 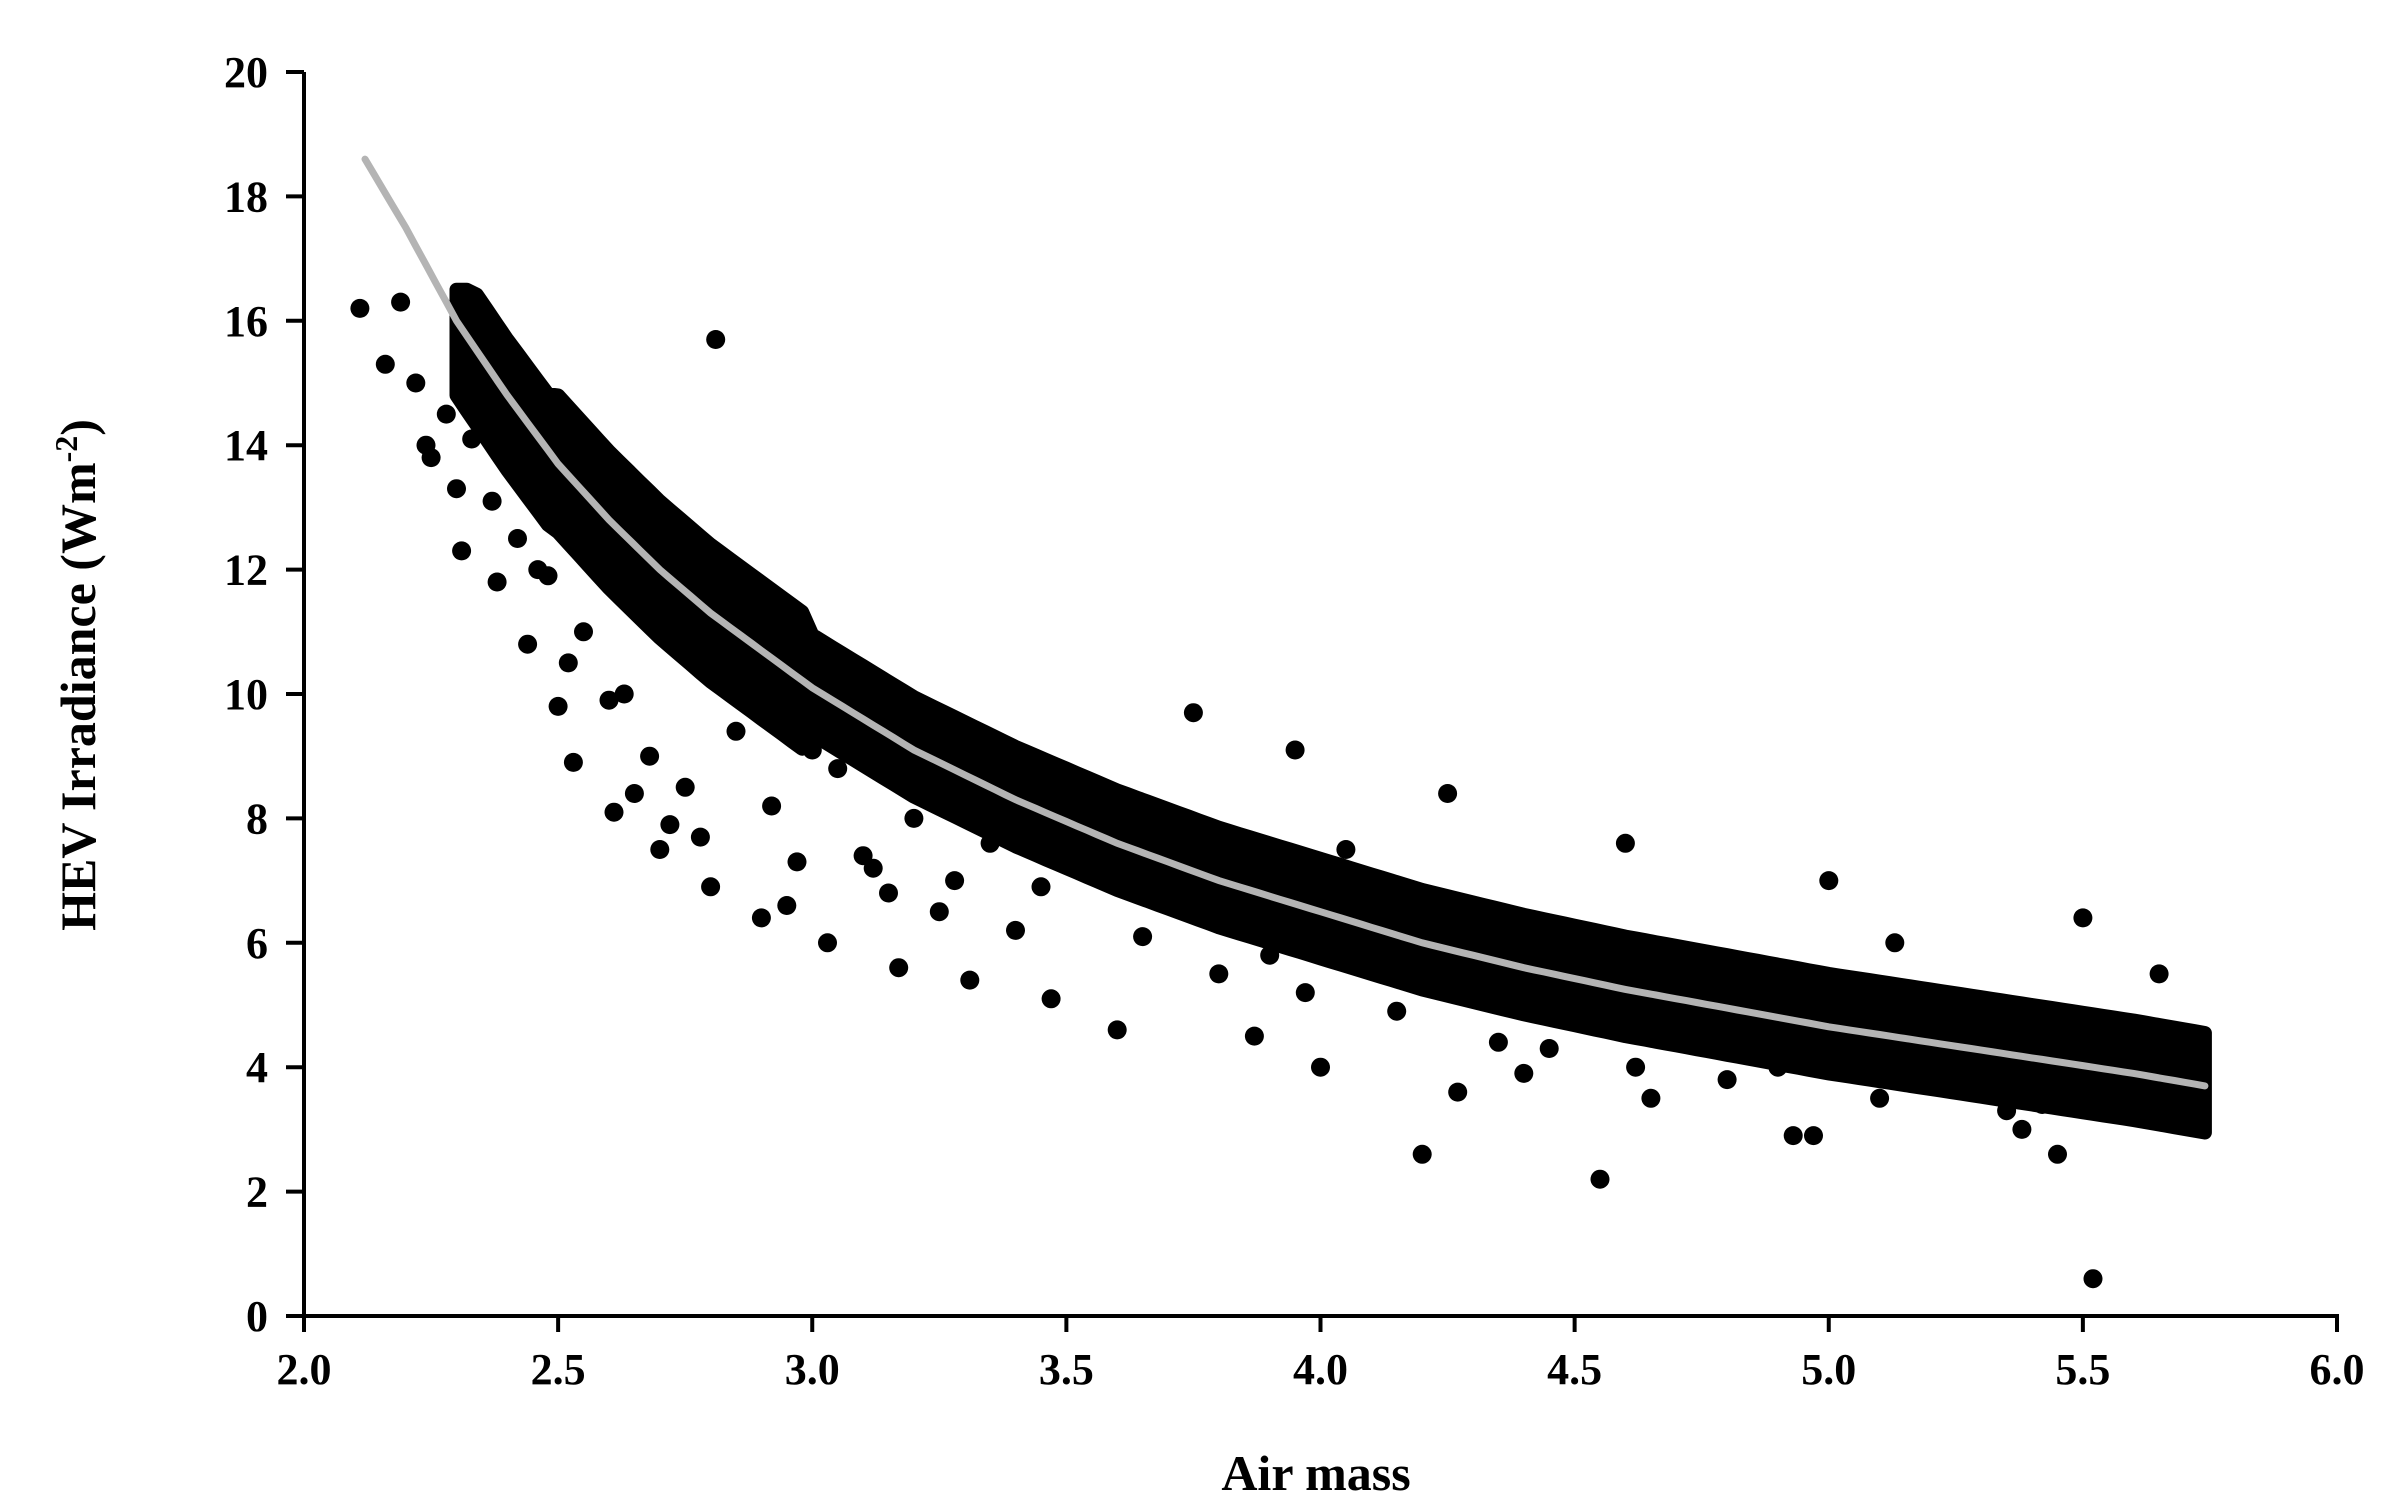 What do you see at coordinates (246, 570) in the screenshot?
I see `y-tick-label: 12` at bounding box center [246, 570].